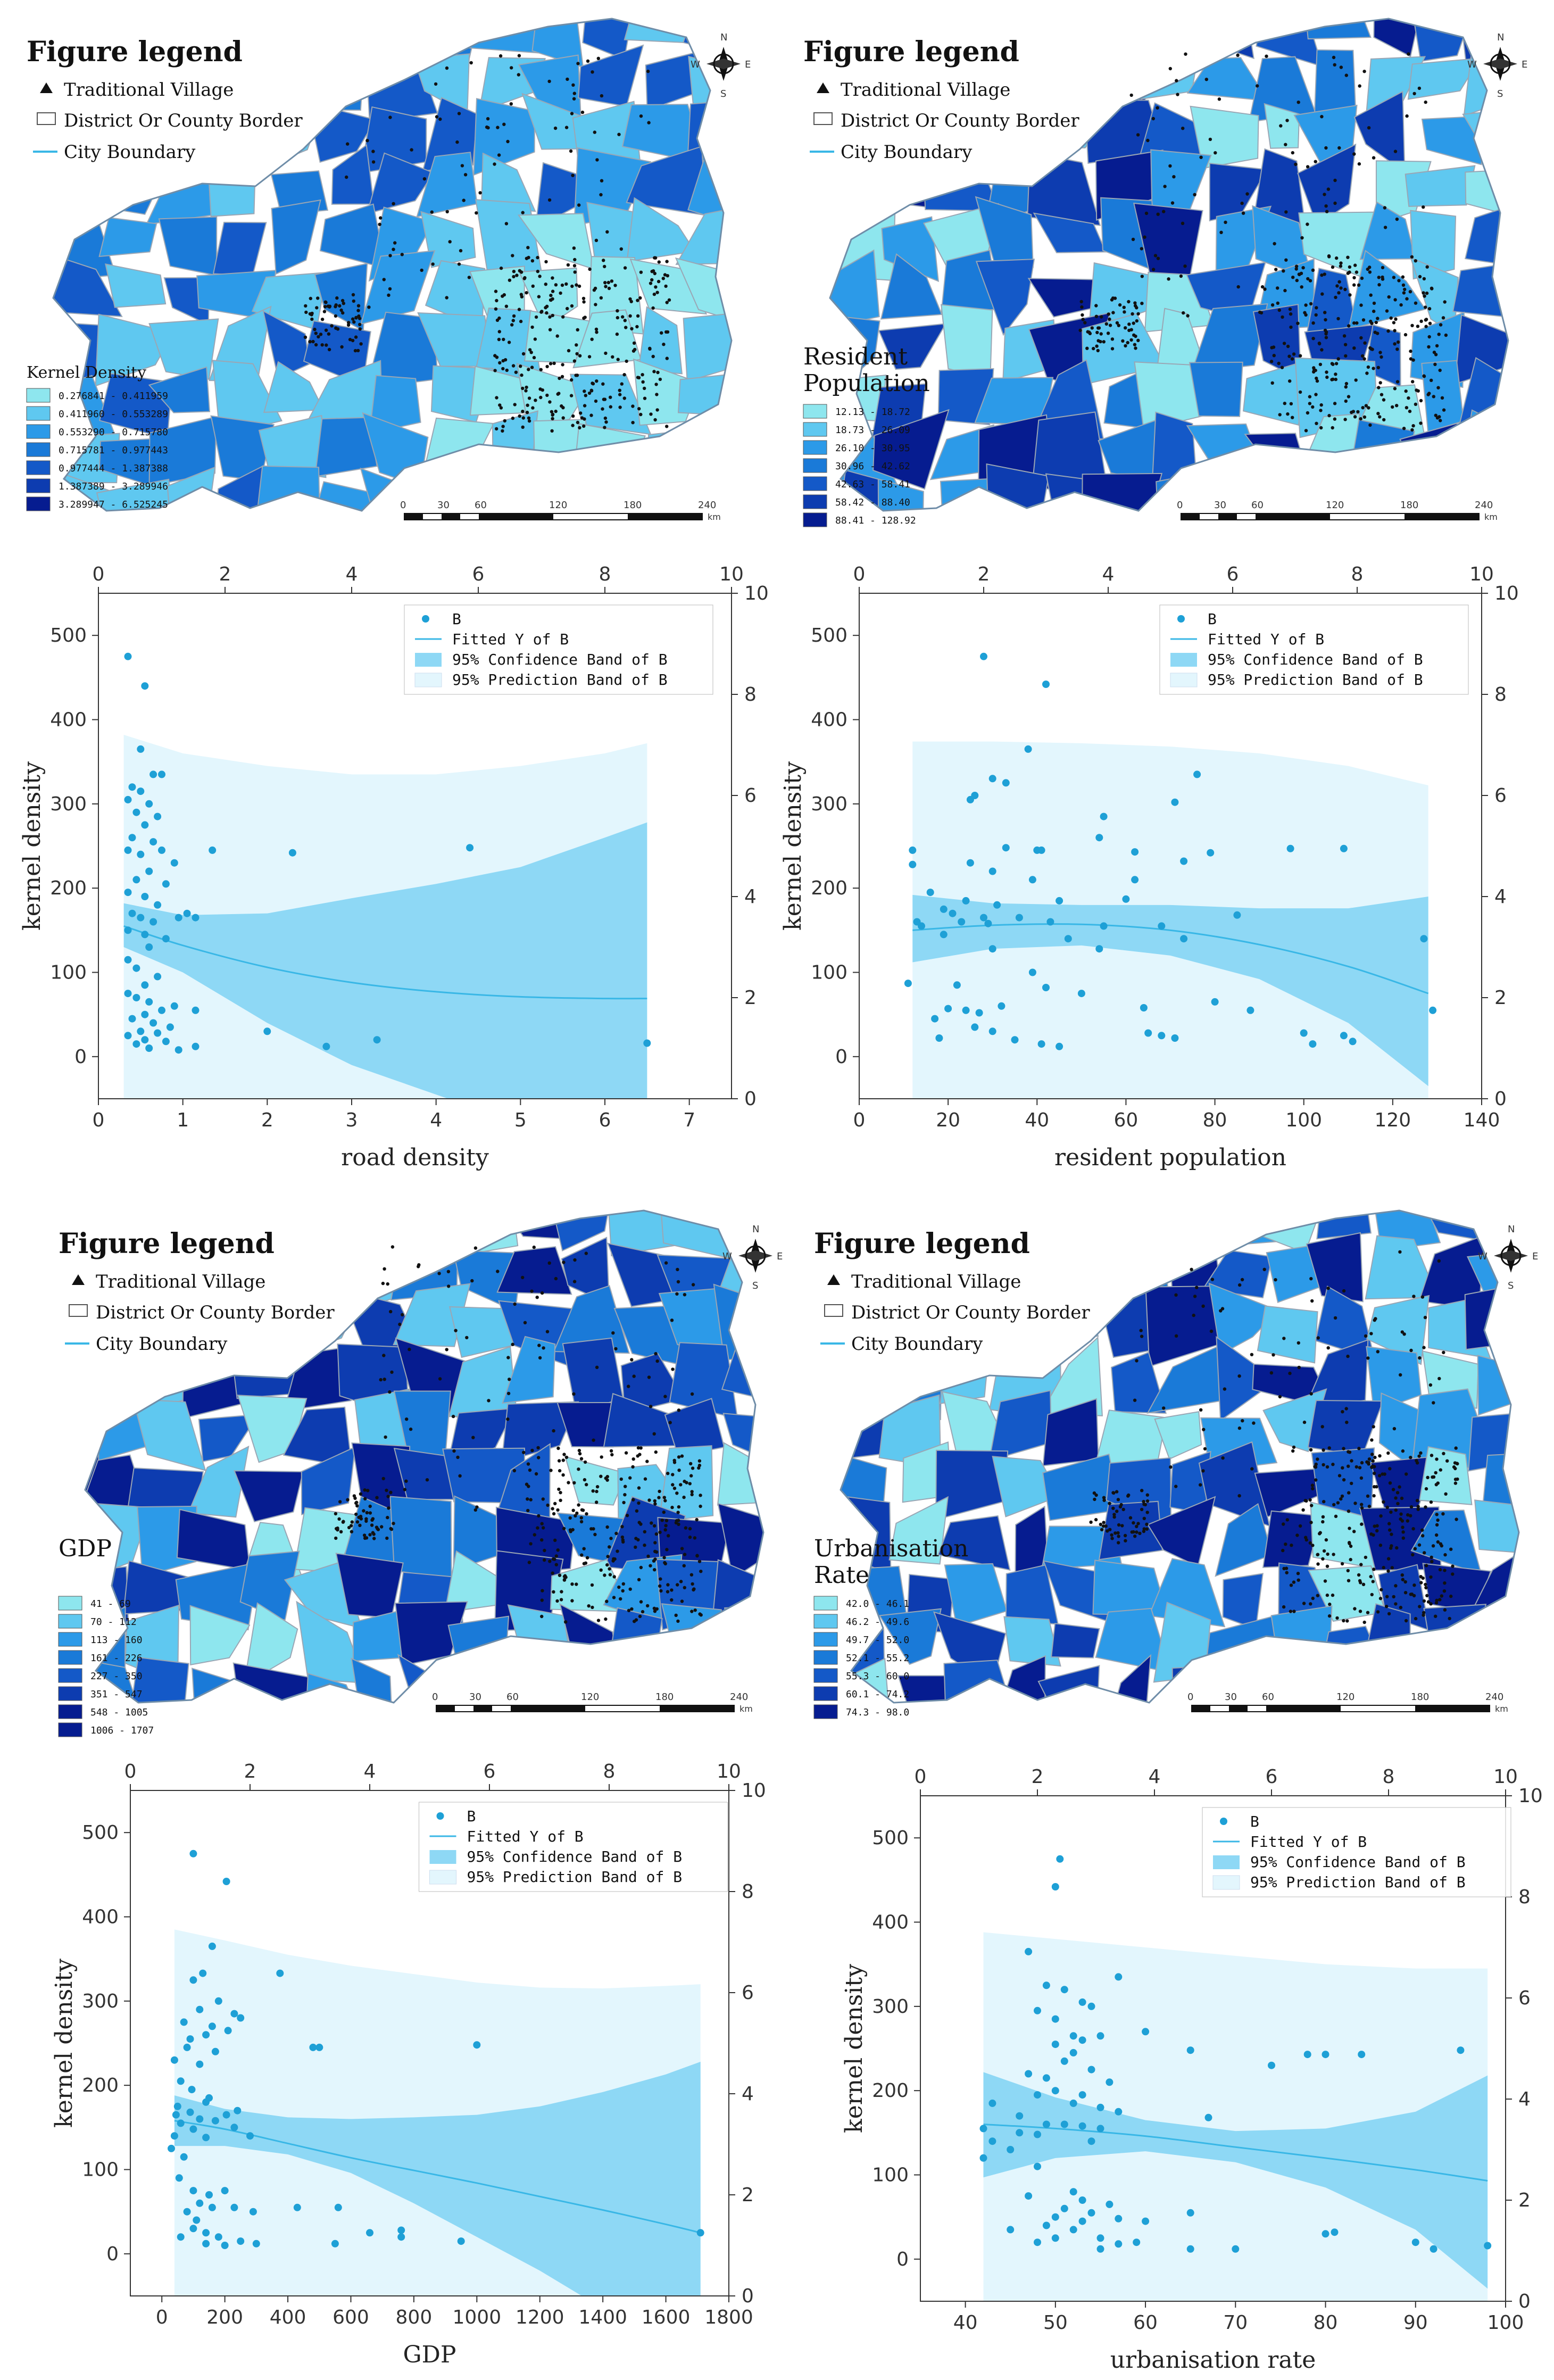 Image resolution: width=1554 pixels, height=2380 pixels. What do you see at coordinates (1183, 660) in the screenshot?
I see `legend-confidence-icon` at bounding box center [1183, 660].